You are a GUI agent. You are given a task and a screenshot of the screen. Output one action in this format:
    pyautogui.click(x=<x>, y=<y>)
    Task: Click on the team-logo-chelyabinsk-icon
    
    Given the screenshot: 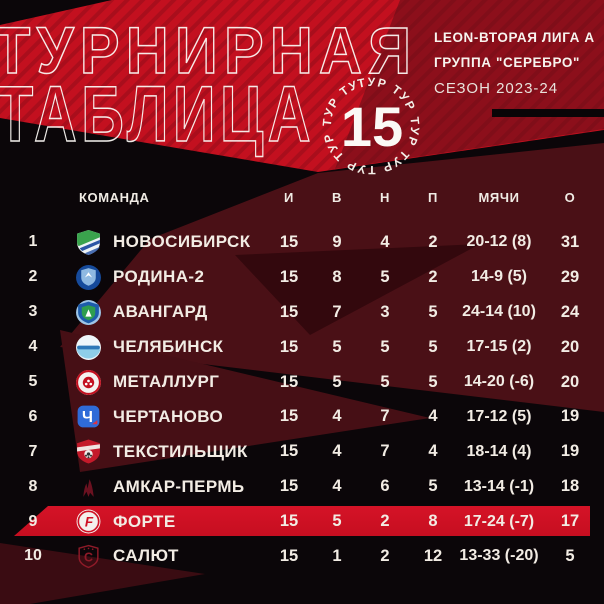 What is the action you would take?
    pyautogui.click(x=88, y=347)
    